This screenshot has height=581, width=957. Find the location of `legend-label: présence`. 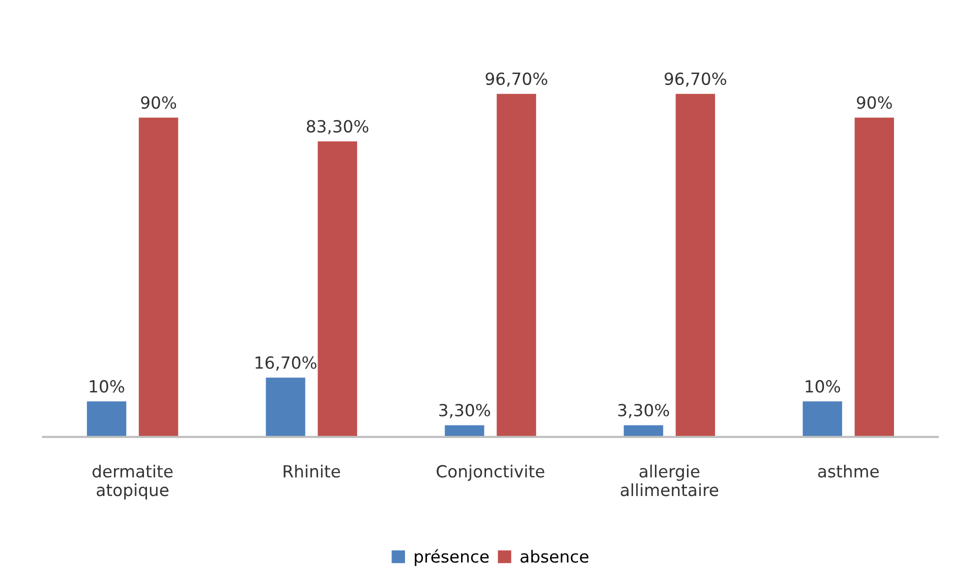

legend-label: présence is located at coordinates (451, 557).